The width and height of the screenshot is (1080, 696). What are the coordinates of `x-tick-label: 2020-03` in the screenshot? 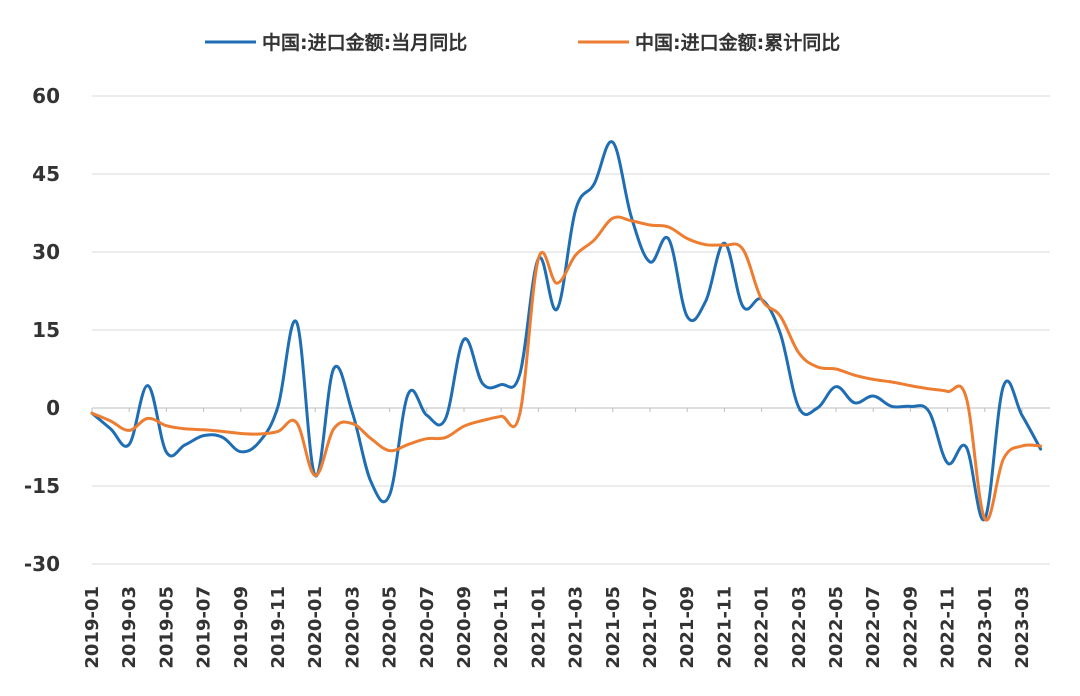 It's located at (352, 627).